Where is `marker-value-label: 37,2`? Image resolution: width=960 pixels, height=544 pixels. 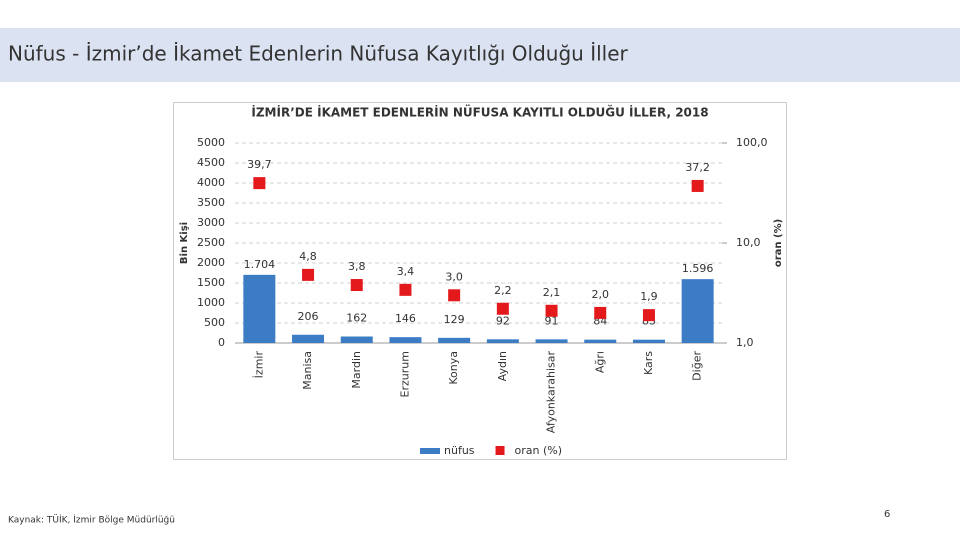
marker-value-label: 37,2 is located at coordinates (697, 167).